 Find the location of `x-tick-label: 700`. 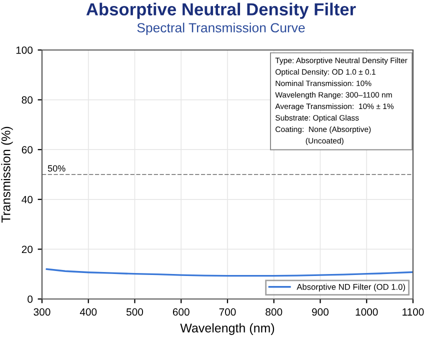

x-tick-label: 700 is located at coordinates (227, 312).